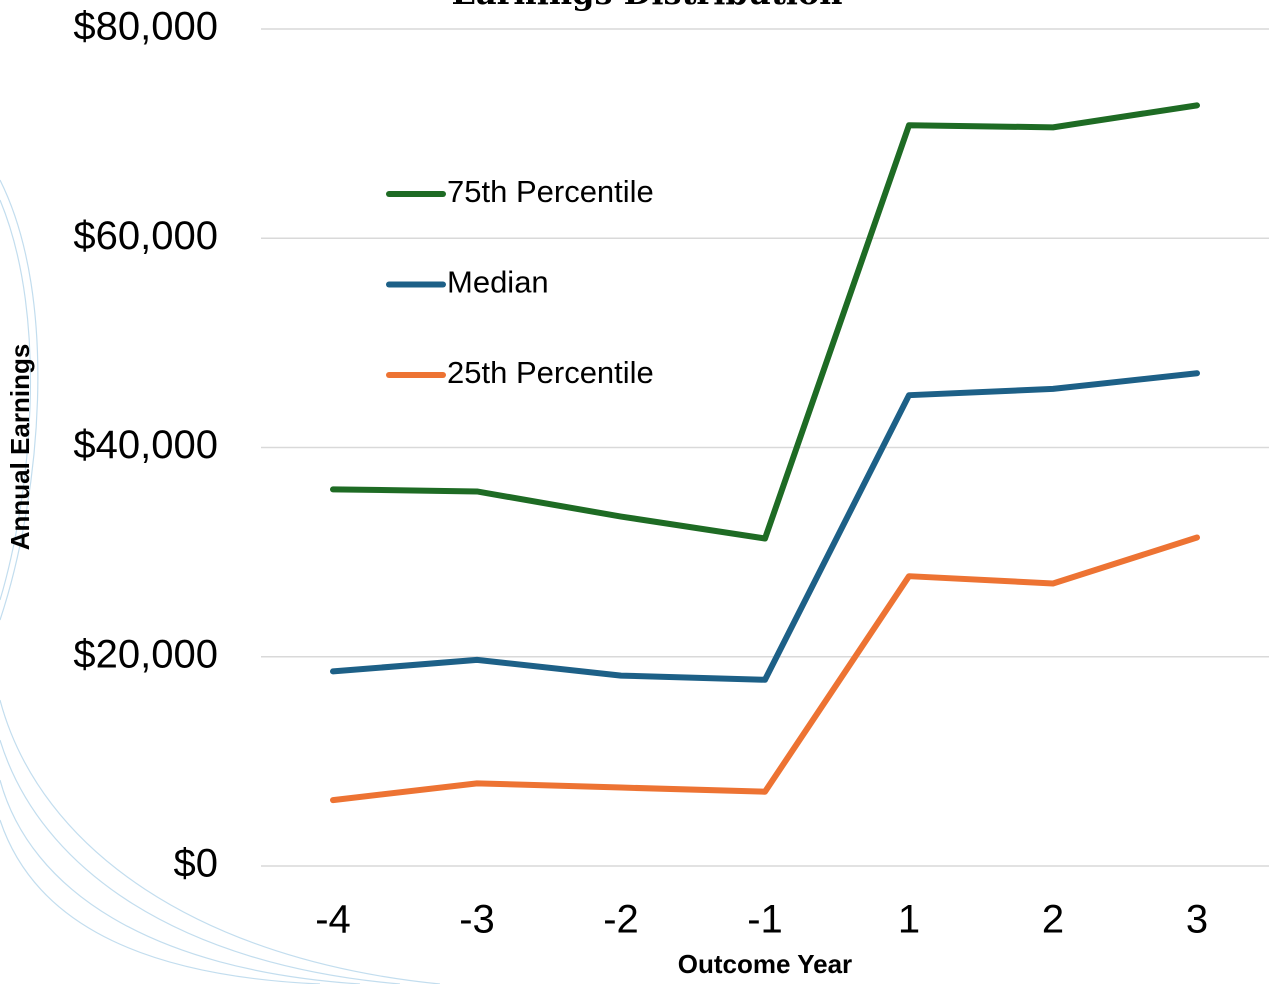 This screenshot has height=984, width=1270. What do you see at coordinates (621, 920) in the screenshot?
I see `x-tick-label: -2` at bounding box center [621, 920].